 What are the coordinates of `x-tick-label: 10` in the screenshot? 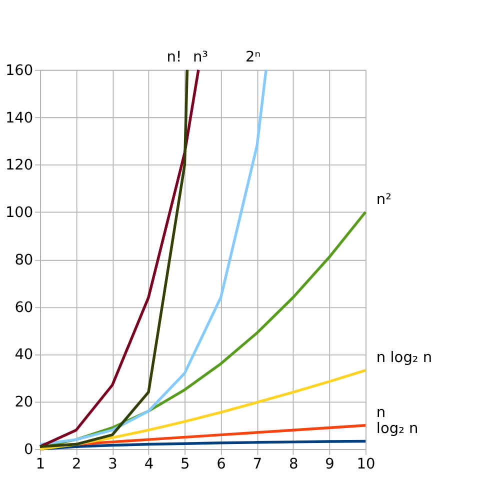 It's located at (366, 464).